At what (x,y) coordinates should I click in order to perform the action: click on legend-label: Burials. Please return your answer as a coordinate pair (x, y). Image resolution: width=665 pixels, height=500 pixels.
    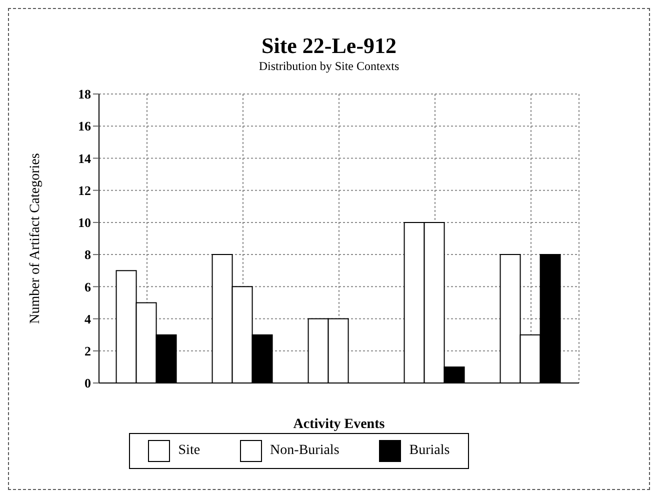
    Looking at the image, I should click on (429, 451).